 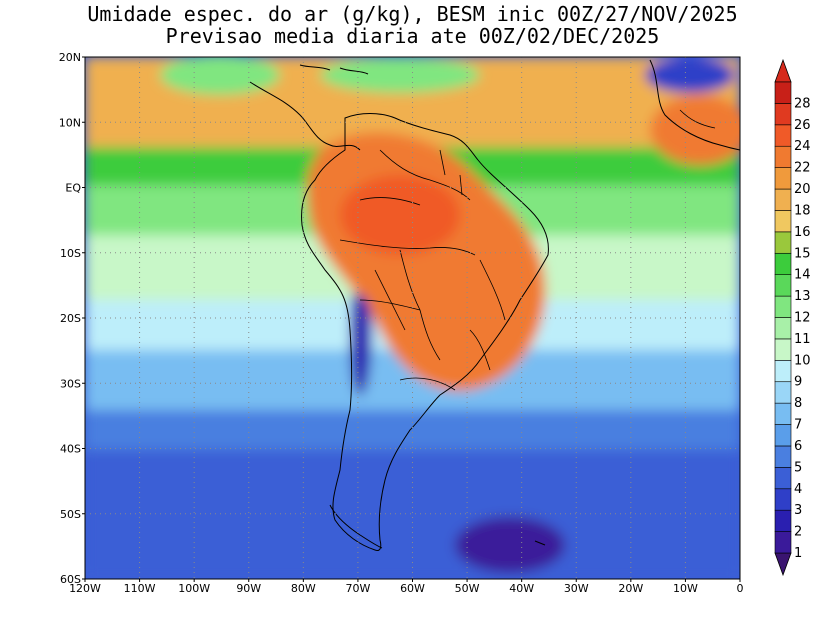 I want to click on colorbar-top-arrow, so click(x=783, y=70).